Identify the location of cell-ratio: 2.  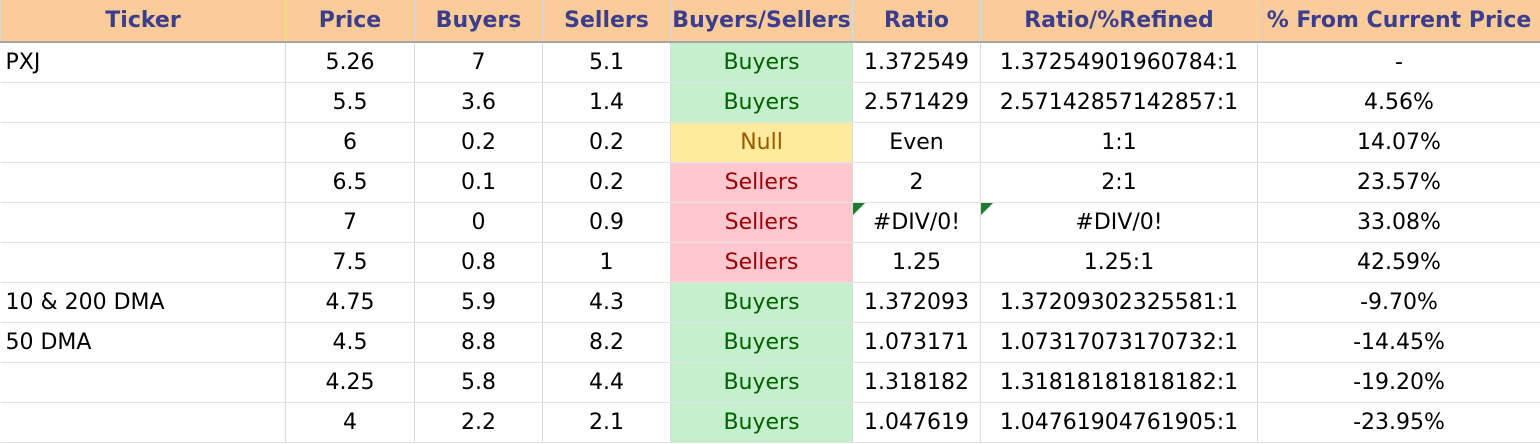
(916, 182).